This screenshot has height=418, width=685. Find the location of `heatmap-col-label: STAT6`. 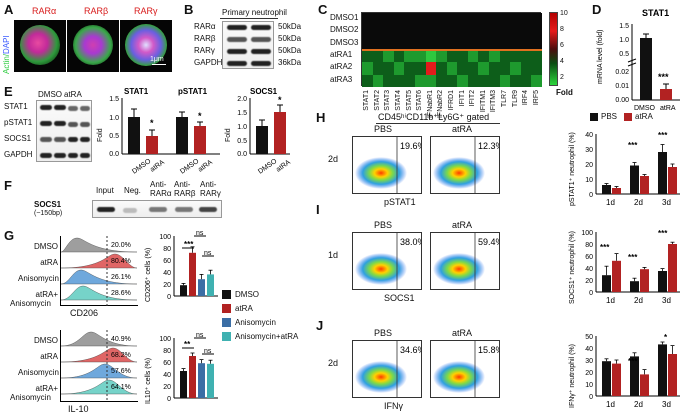

heatmap-col-label: STAT6 is located at coordinates (420, 100).